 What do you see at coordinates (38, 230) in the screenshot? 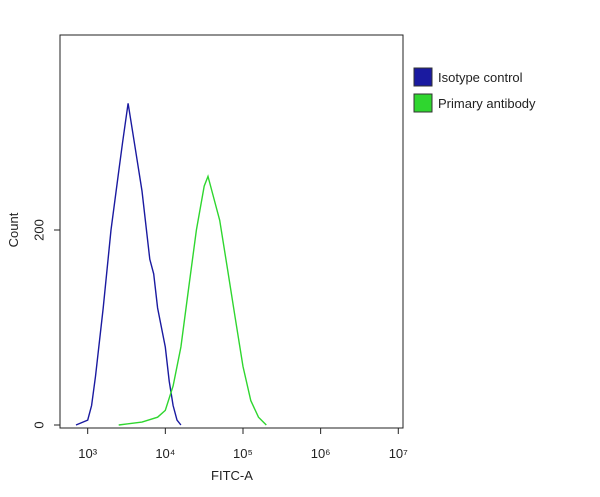
I see `y-tick-label: 200` at bounding box center [38, 230].